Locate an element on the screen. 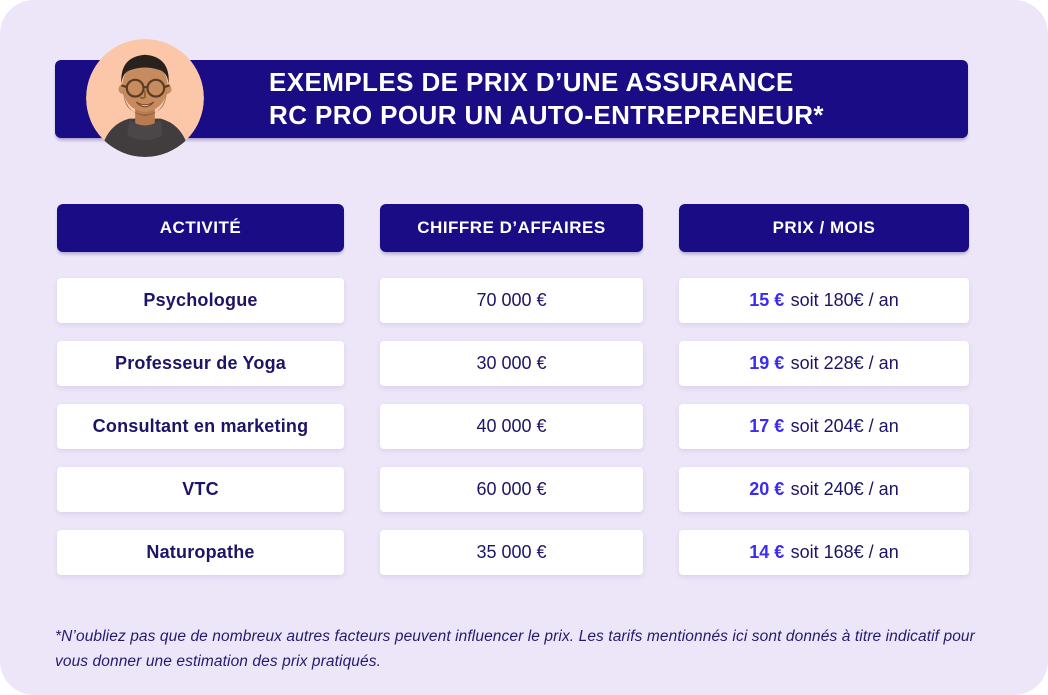 The width and height of the screenshot is (1048, 695). revenue-cell: 35 000 € is located at coordinates (511, 552).